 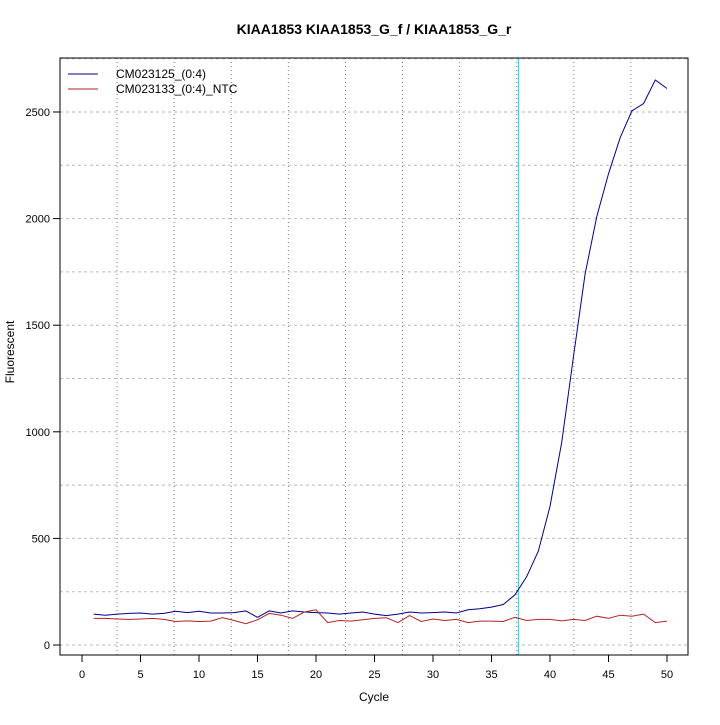 I want to click on x-tick-label: 30, so click(x=433, y=675).